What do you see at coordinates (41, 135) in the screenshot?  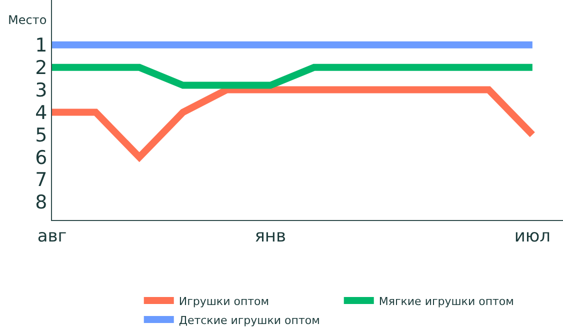 I see `y-tick-label: 5` at bounding box center [41, 135].